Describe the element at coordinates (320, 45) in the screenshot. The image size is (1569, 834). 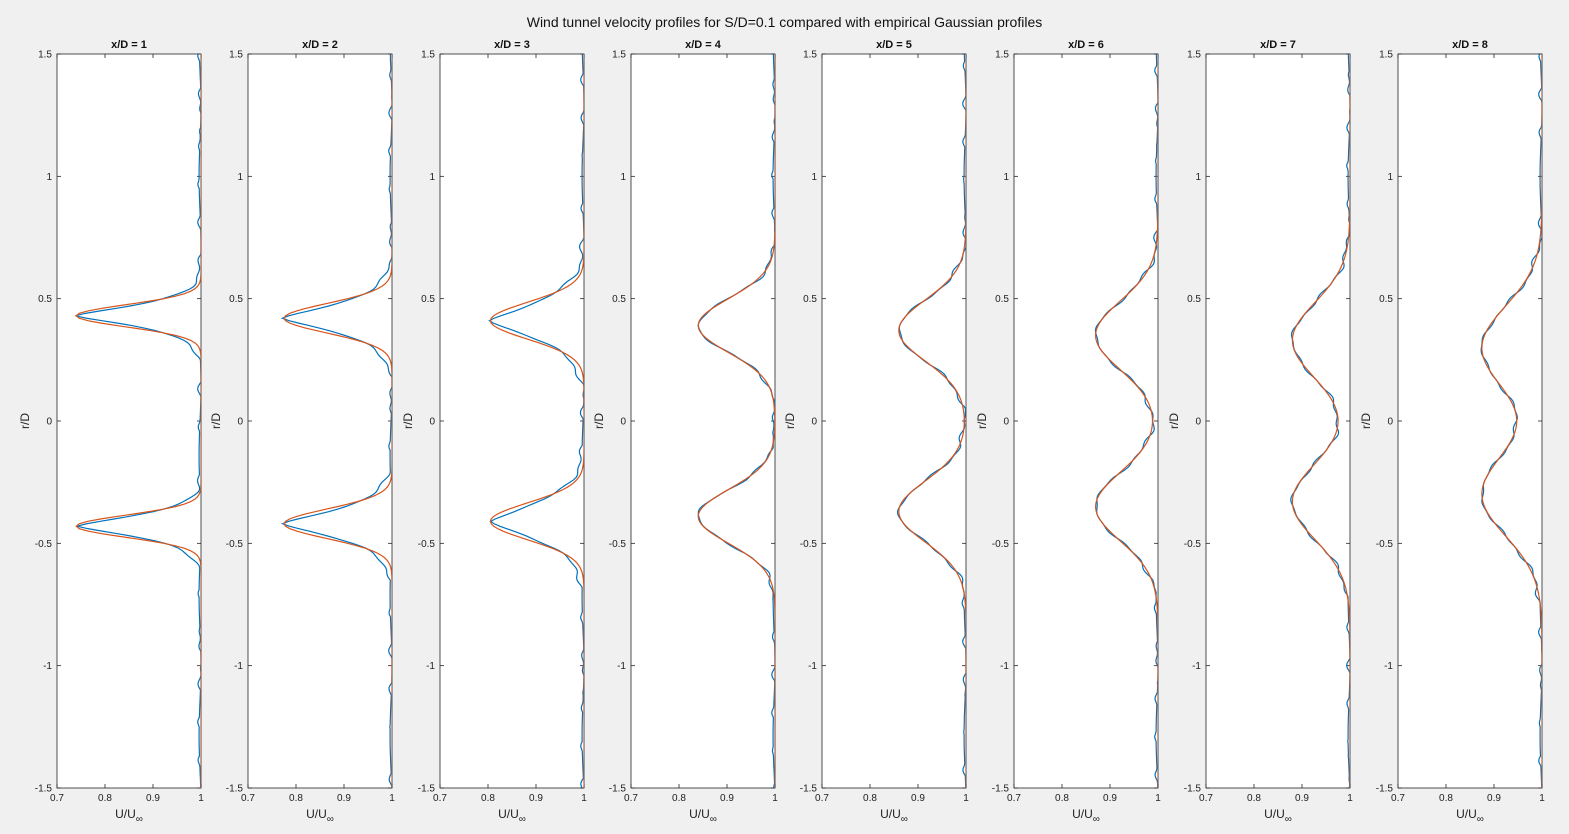
I see `panel-title: x/D = 2` at that location.